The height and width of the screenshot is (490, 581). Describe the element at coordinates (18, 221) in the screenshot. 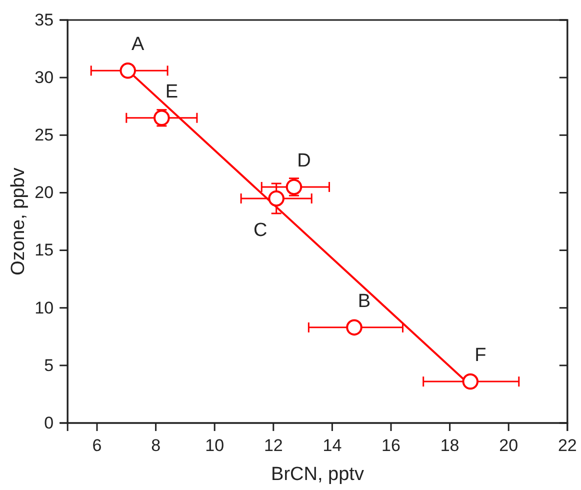

I see `y-axis-title: Ozone, ppbv` at that location.